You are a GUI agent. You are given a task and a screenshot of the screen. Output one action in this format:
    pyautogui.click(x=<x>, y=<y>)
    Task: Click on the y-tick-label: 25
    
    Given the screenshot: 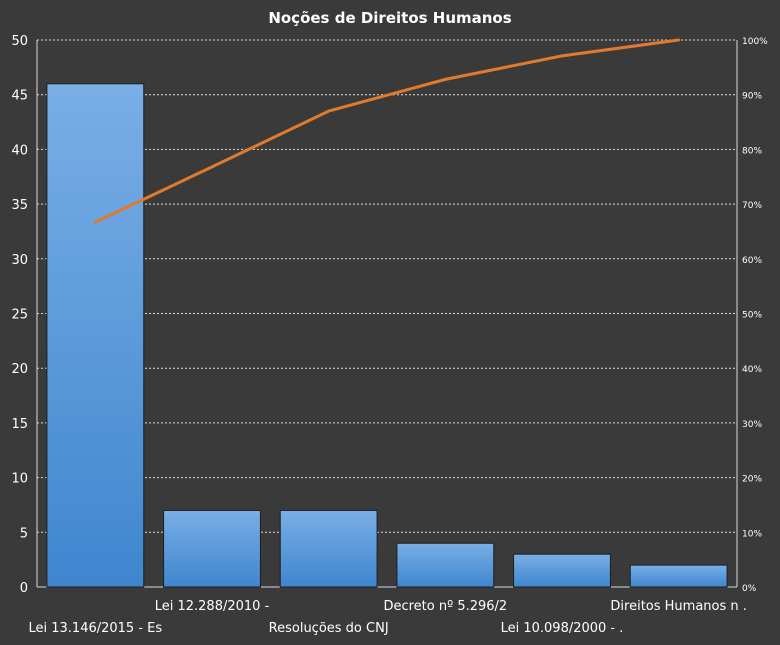 What is the action you would take?
    pyautogui.click(x=19, y=315)
    